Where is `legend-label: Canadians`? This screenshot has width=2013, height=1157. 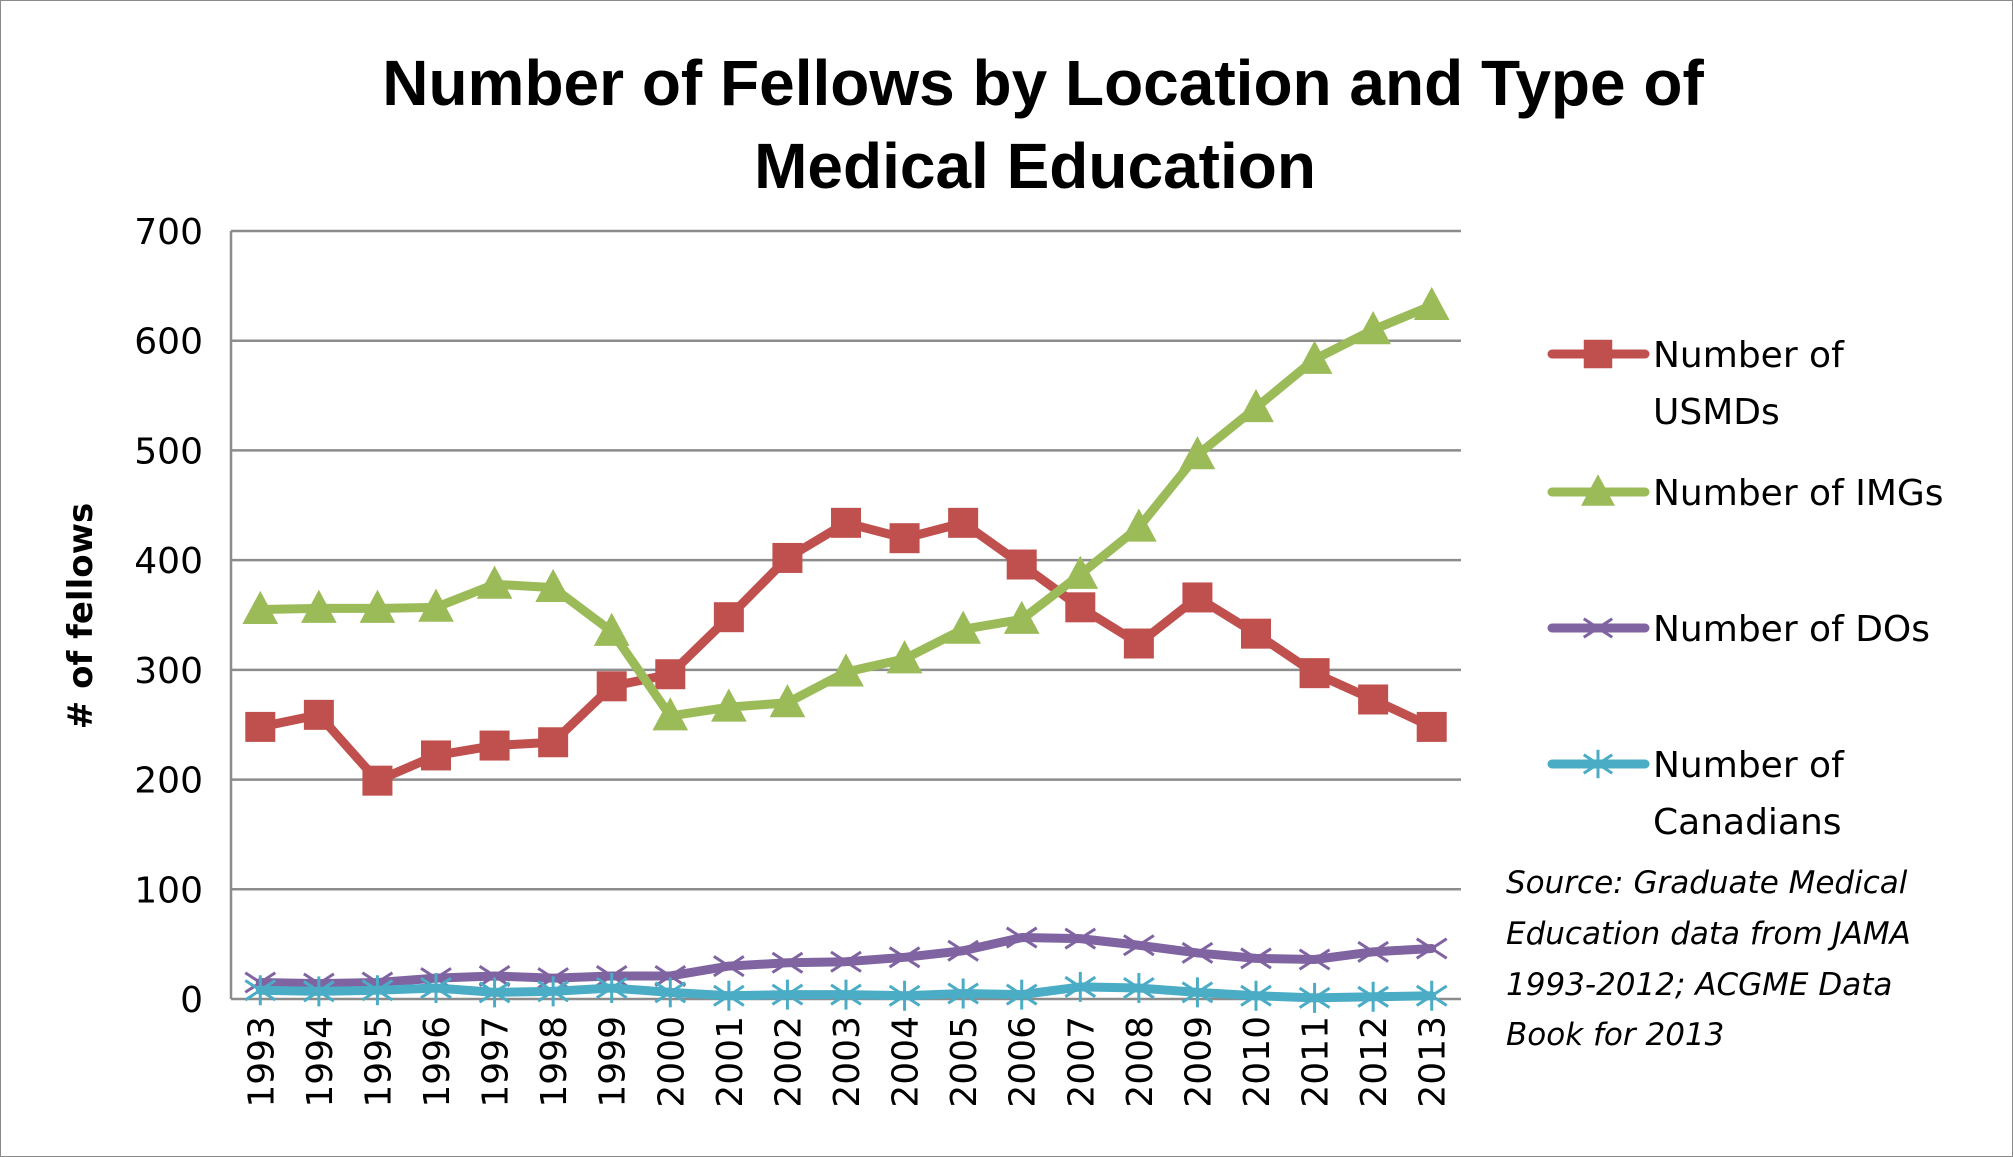
legend-label: Canadians is located at coordinates (1747, 822).